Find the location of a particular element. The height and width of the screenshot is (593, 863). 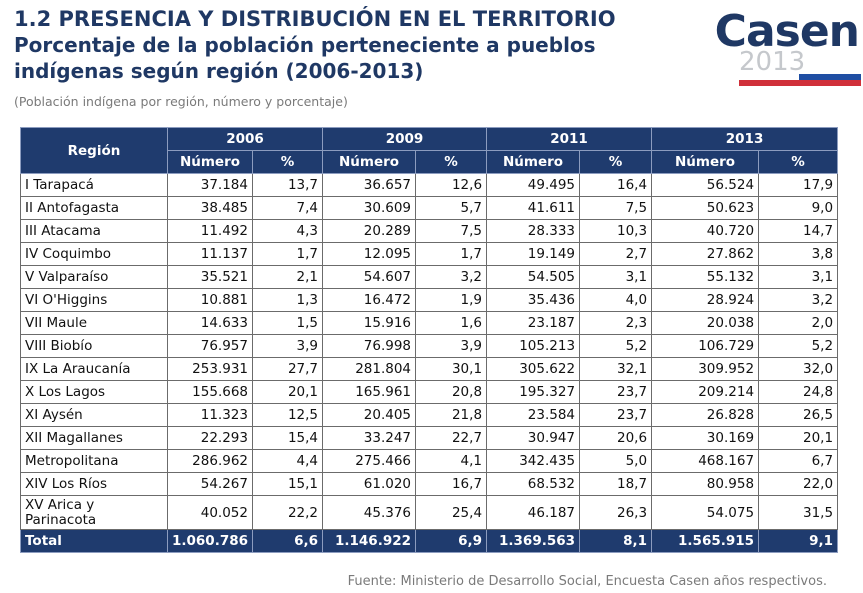

number-cell: 55.132 is located at coordinates (705, 277).